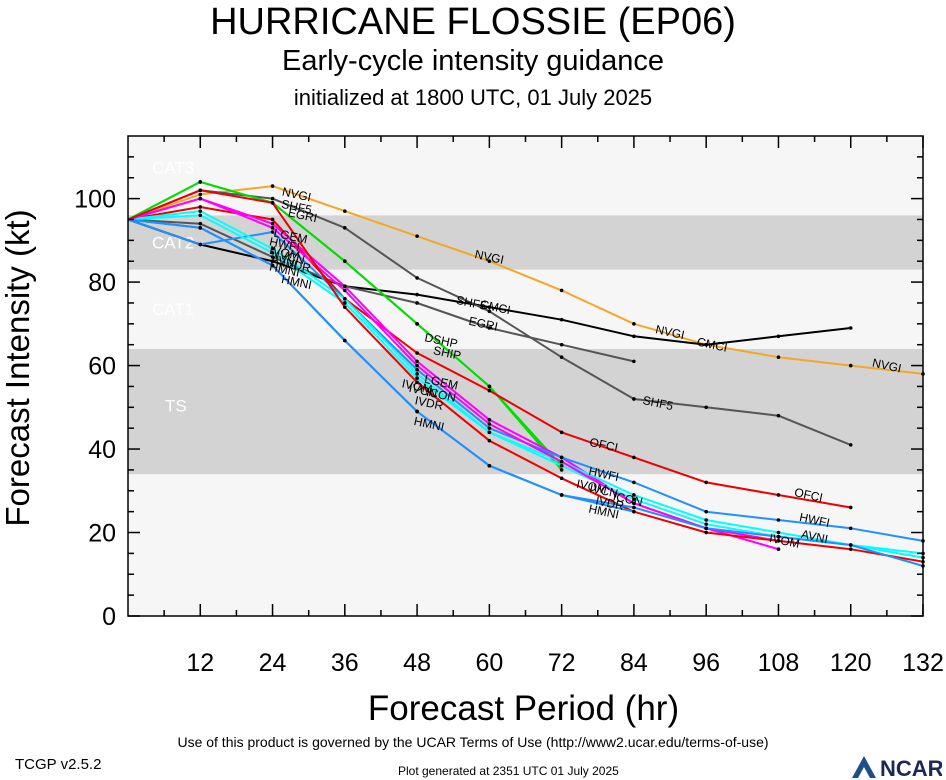 This screenshot has width=946, height=780. What do you see at coordinates (109, 617) in the screenshot?
I see `y-tick-label: 0` at bounding box center [109, 617].